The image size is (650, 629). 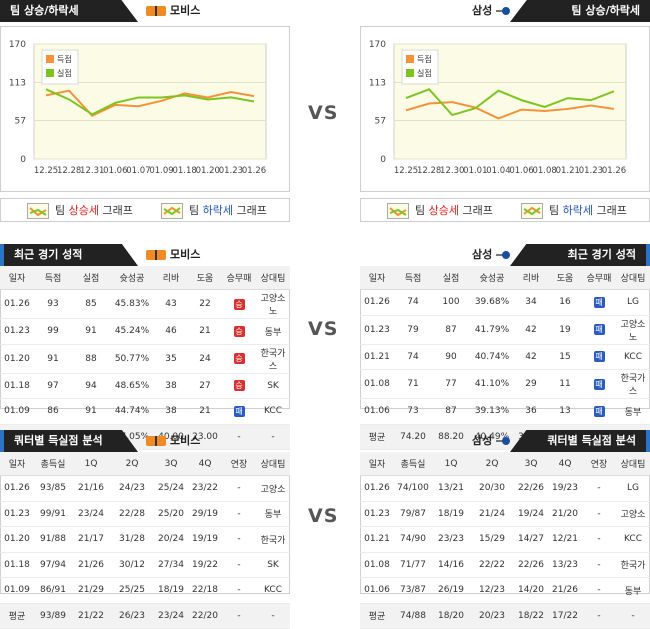 What do you see at coordinates (451, 616) in the screenshot?
I see `table-cell: 18/20` at bounding box center [451, 616].